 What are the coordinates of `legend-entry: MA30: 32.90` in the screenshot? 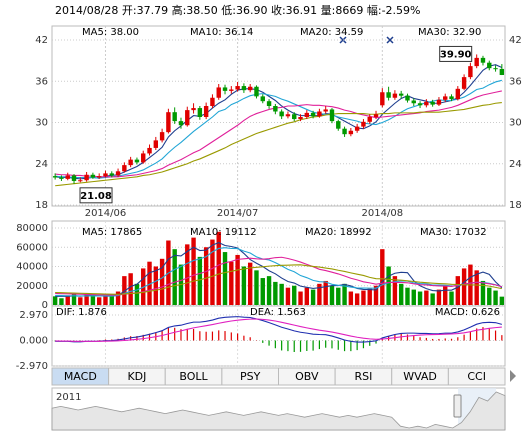 It's located at (449, 32).